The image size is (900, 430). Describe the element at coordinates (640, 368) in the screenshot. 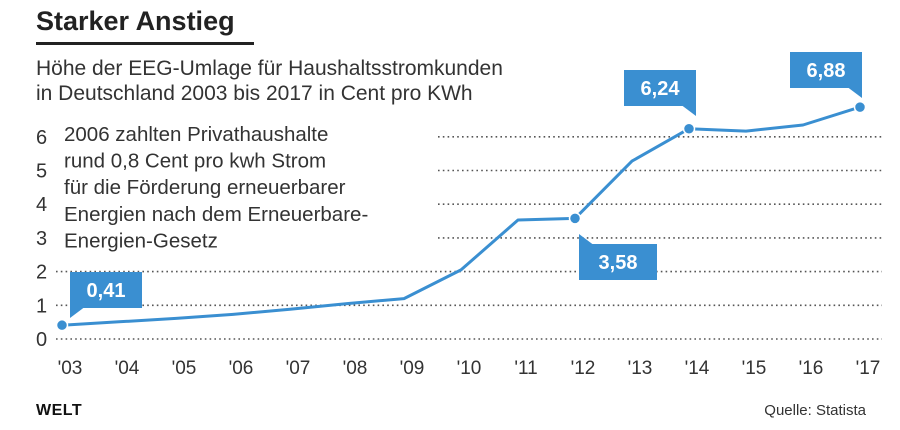

I see `x-tick-label: '13` at that location.